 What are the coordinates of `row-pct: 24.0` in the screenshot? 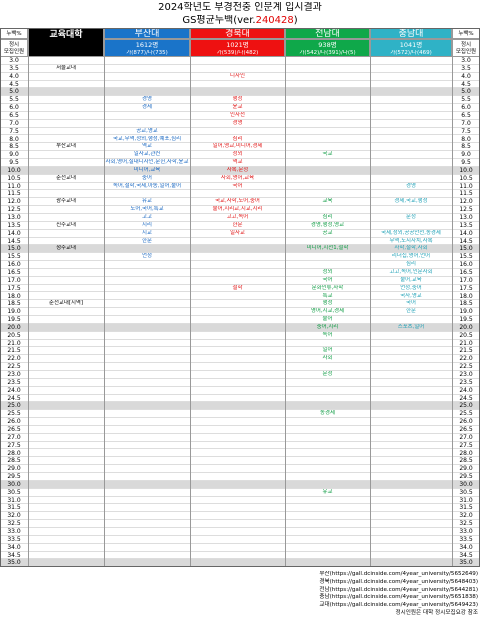 It's located at (466, 390).